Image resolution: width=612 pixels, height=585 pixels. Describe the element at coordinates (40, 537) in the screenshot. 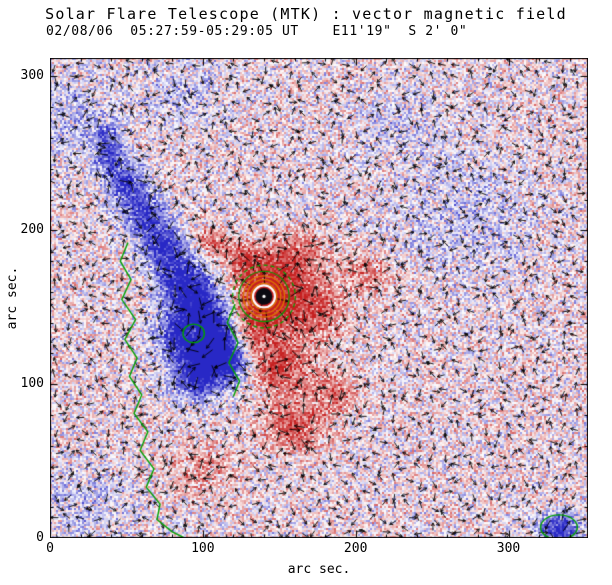

I see `y-tick-label: 0` at that location.